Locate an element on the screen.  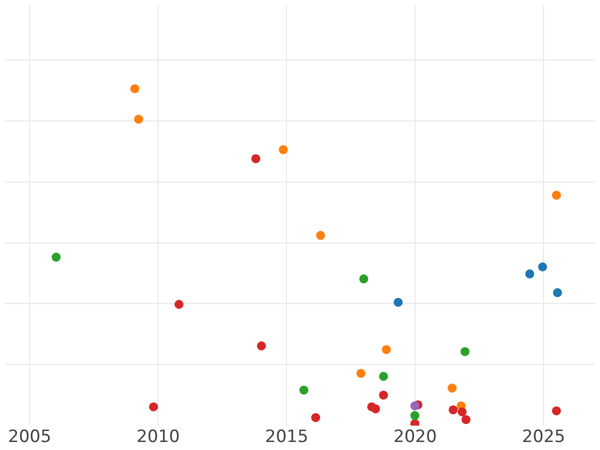
x-tick-label: 2005 is located at coordinates (30, 437).